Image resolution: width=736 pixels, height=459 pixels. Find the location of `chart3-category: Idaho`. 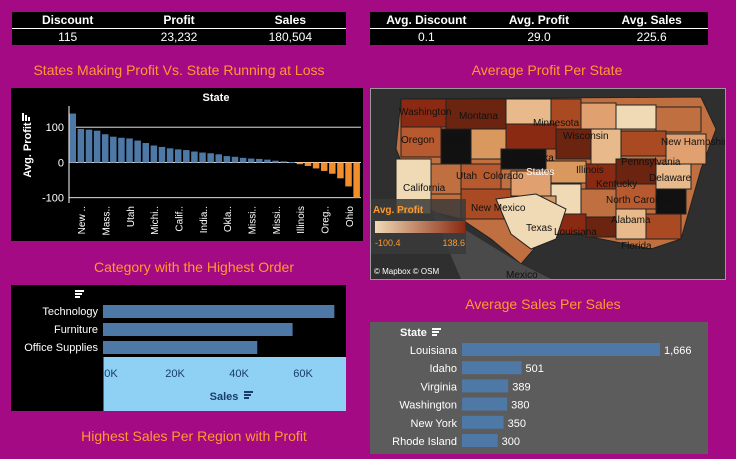

chart3-category: Idaho is located at coordinates (443, 369).